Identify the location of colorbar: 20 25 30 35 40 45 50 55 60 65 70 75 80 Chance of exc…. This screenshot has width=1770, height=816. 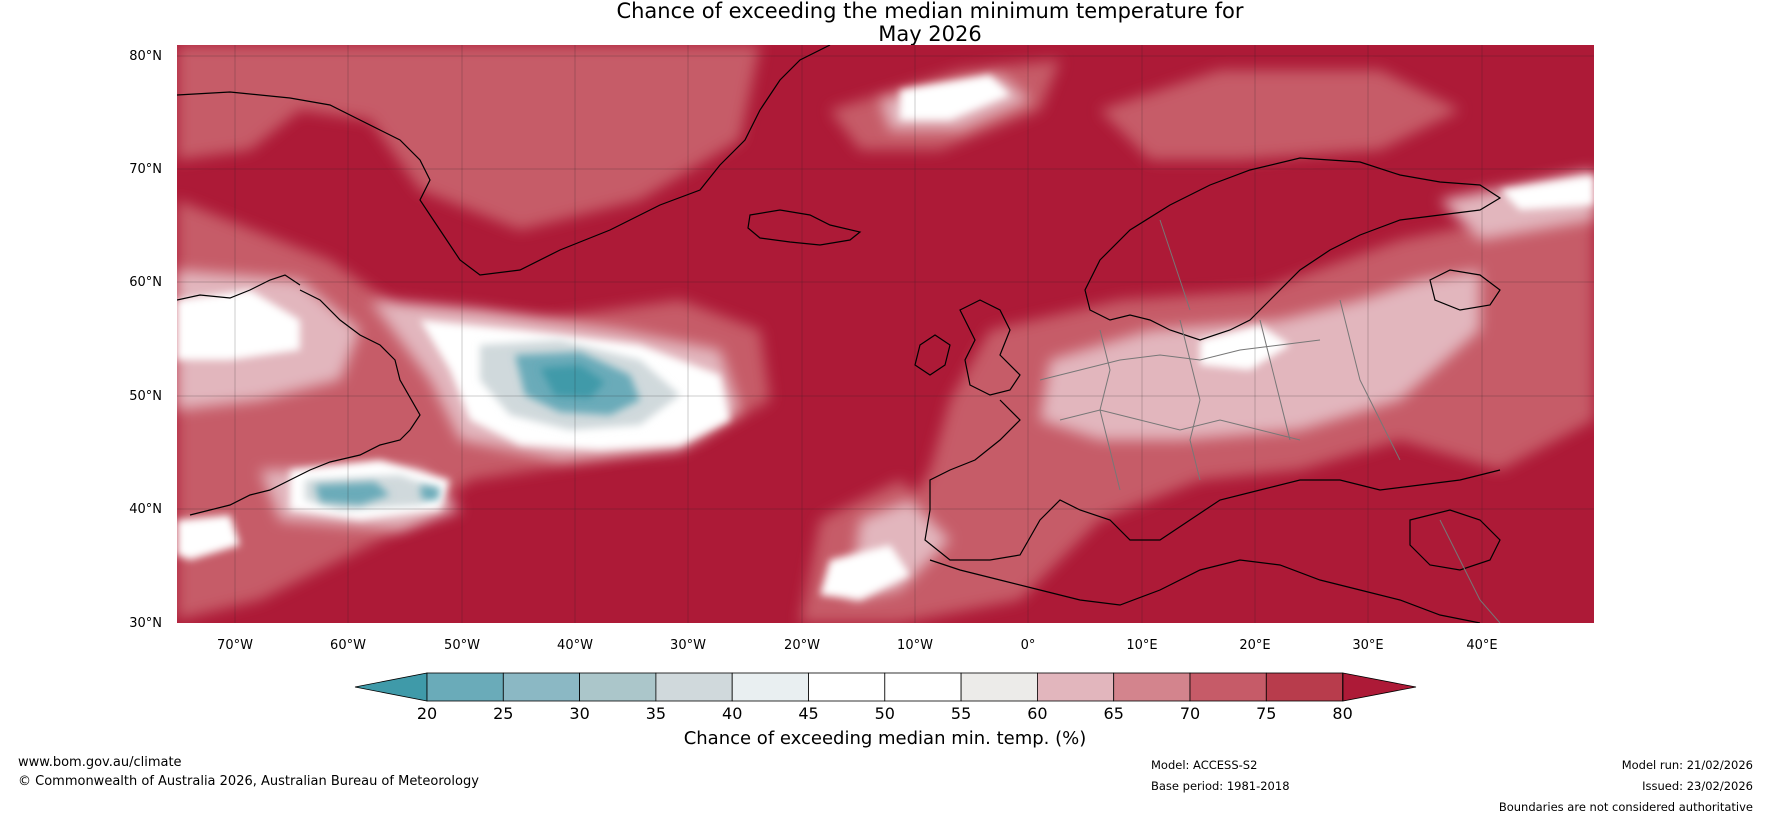
(885, 710).